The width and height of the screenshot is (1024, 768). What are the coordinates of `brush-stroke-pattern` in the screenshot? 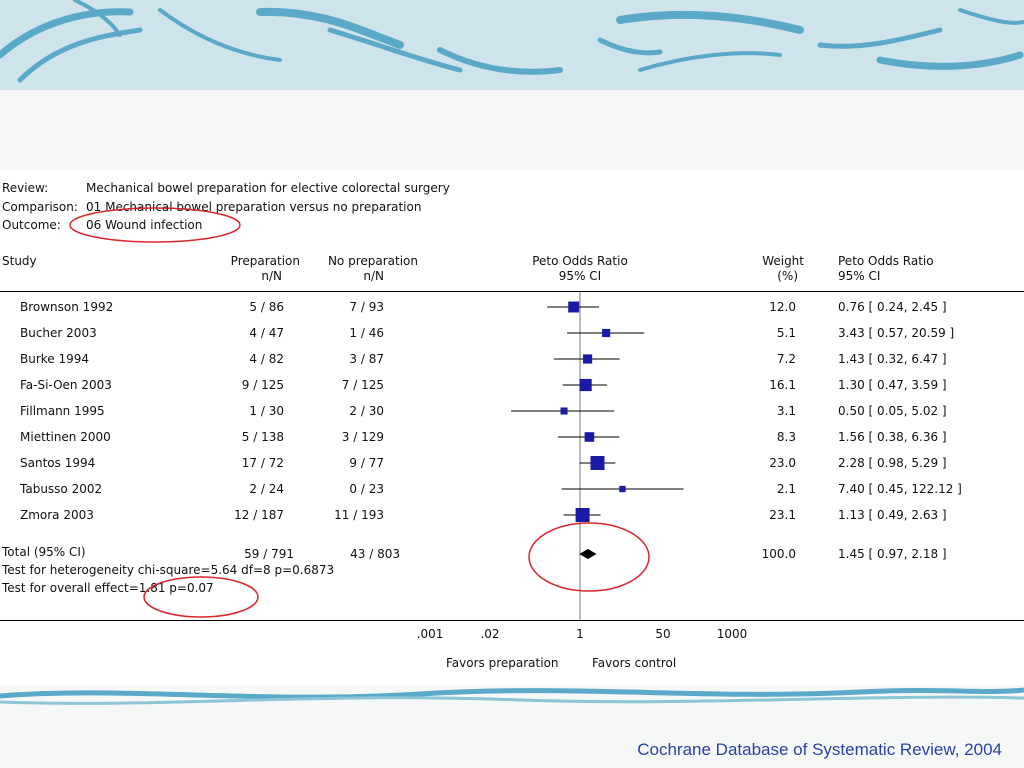 It's located at (512, 41).